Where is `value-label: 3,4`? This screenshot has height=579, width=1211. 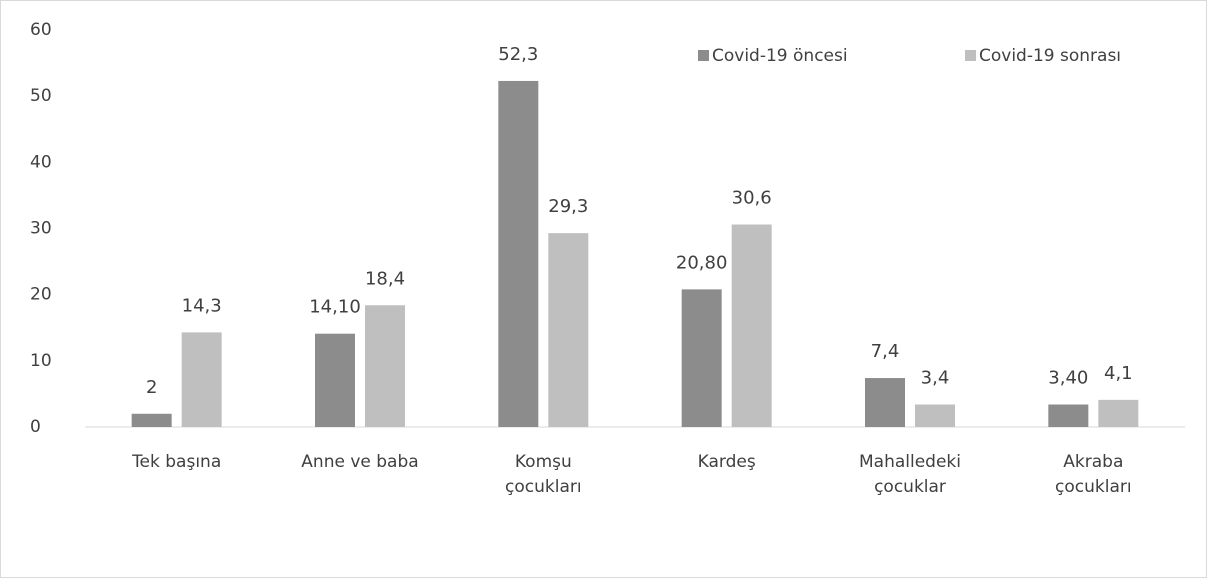
value-label: 3,4 is located at coordinates (935, 378).